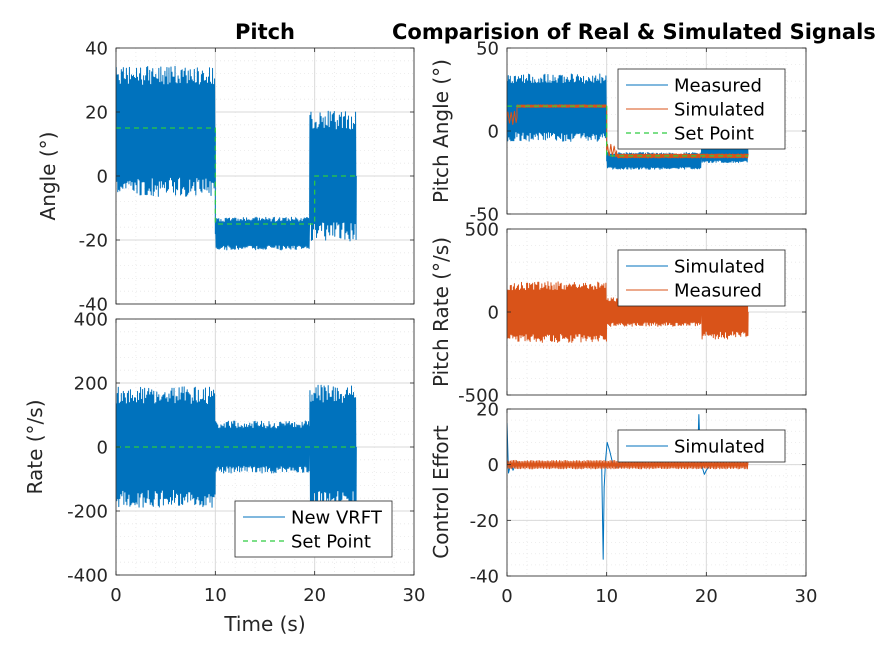 The image size is (891, 645). I want to click on ylabel: Pitch Rate (°/s), so click(441, 312).